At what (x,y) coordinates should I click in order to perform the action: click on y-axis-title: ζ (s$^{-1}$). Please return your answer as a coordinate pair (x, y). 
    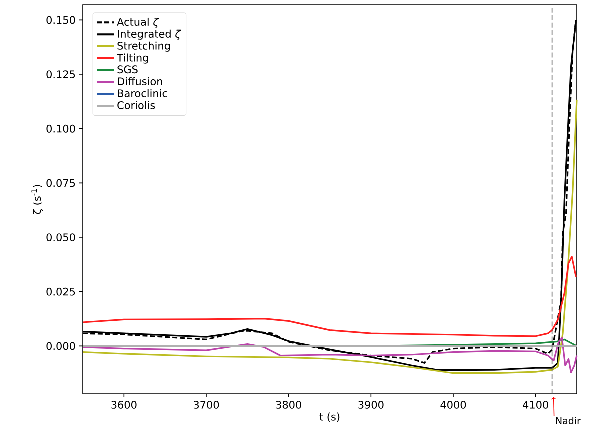
    Looking at the image, I should click on (38, 199).